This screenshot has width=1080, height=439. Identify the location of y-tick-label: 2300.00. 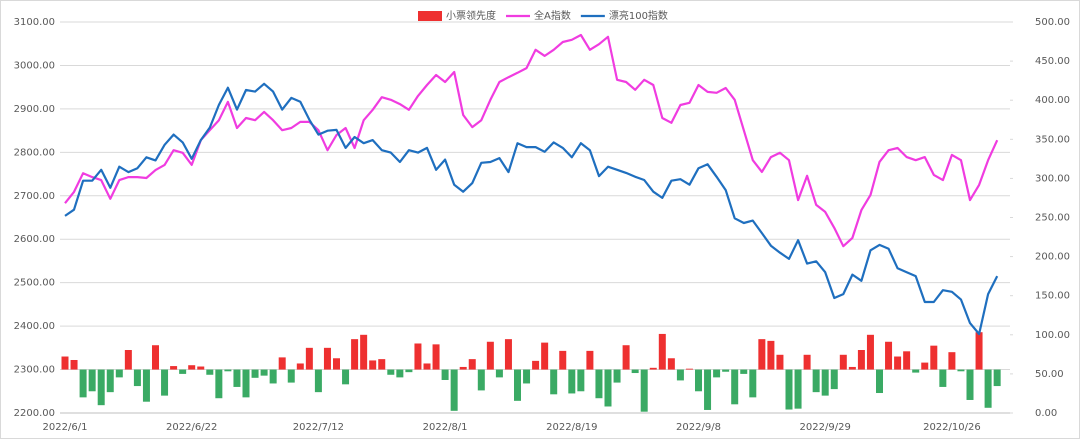
(34, 370).